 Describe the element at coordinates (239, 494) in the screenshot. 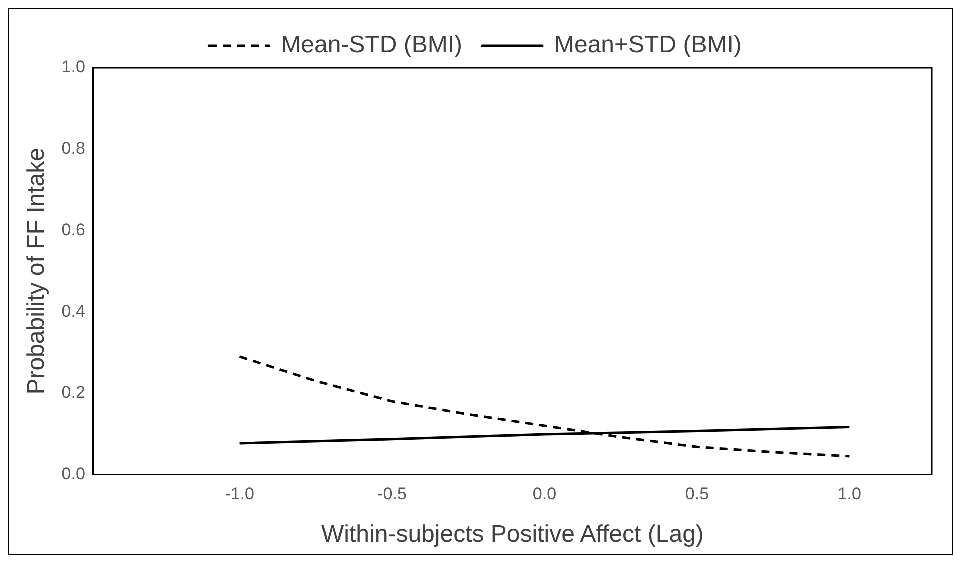

I see `x-tick-label: -1.0` at that location.